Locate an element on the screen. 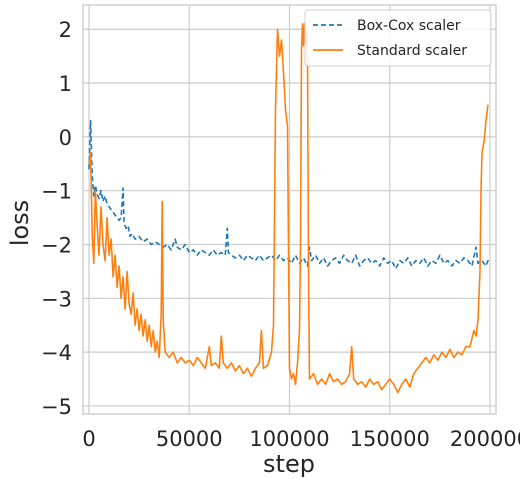 This screenshot has width=520, height=479. x-tick-label: 100000 is located at coordinates (289, 439).